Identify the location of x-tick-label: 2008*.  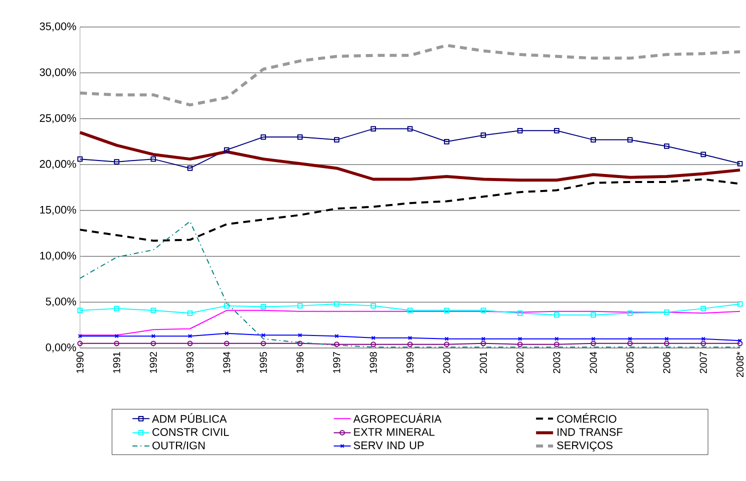
(740, 365).